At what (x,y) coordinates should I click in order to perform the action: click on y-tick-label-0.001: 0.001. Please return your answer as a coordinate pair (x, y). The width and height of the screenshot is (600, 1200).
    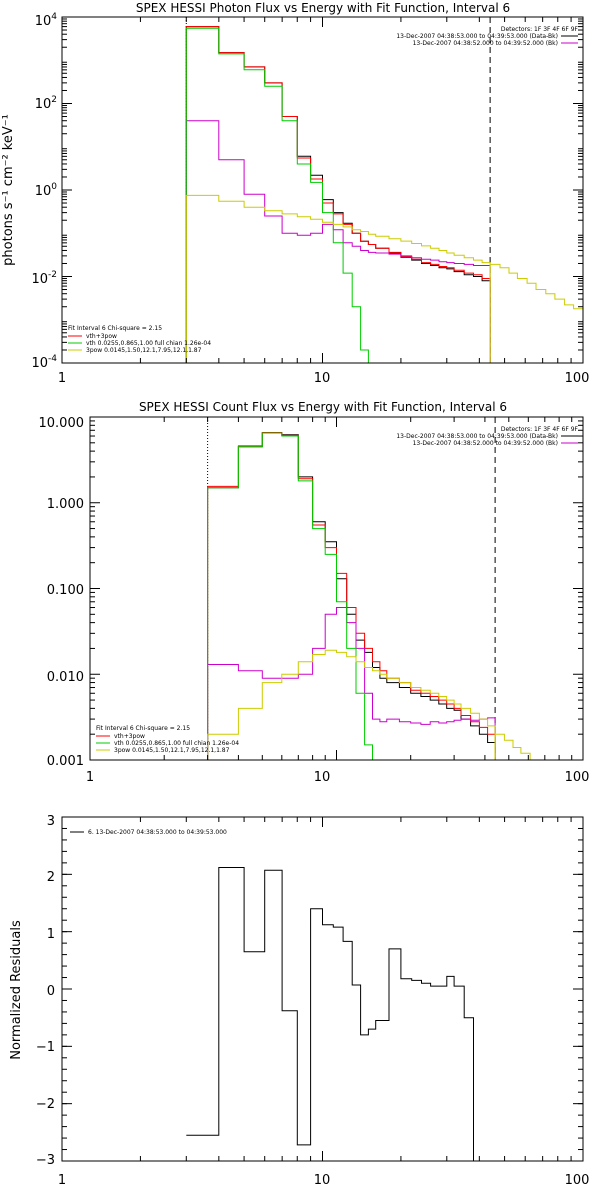
    Looking at the image, I should click on (65, 761).